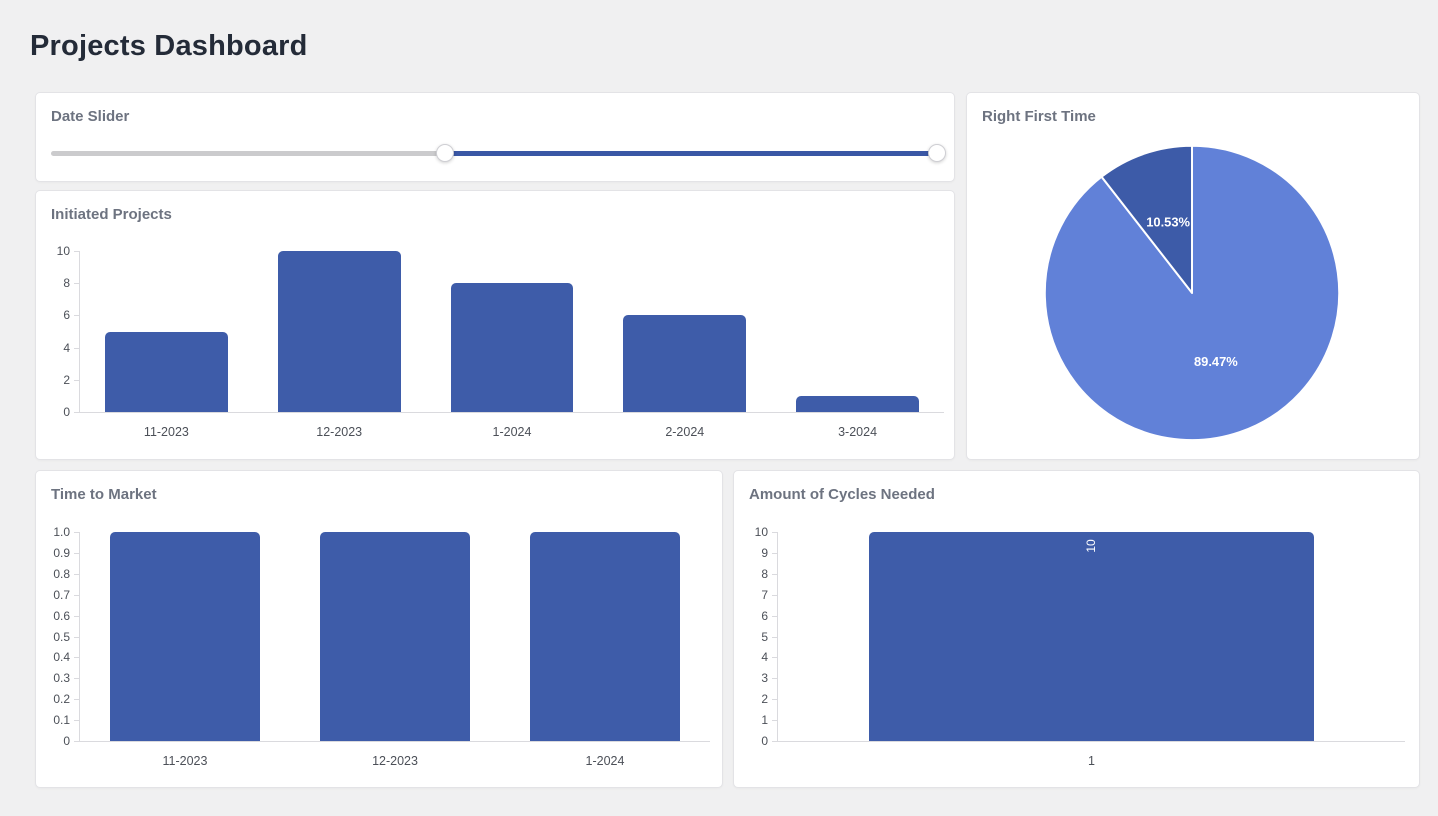 The height and width of the screenshot is (816, 1438). I want to click on right-first-time-pie-chart: 89.47% 10.53%, so click(1192, 293).